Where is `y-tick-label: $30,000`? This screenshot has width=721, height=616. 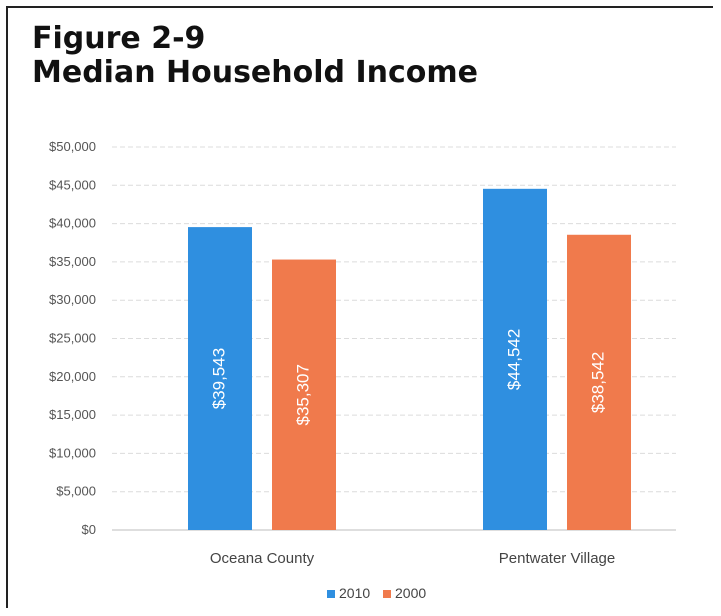 y-tick-label: $30,000 is located at coordinates (72, 299).